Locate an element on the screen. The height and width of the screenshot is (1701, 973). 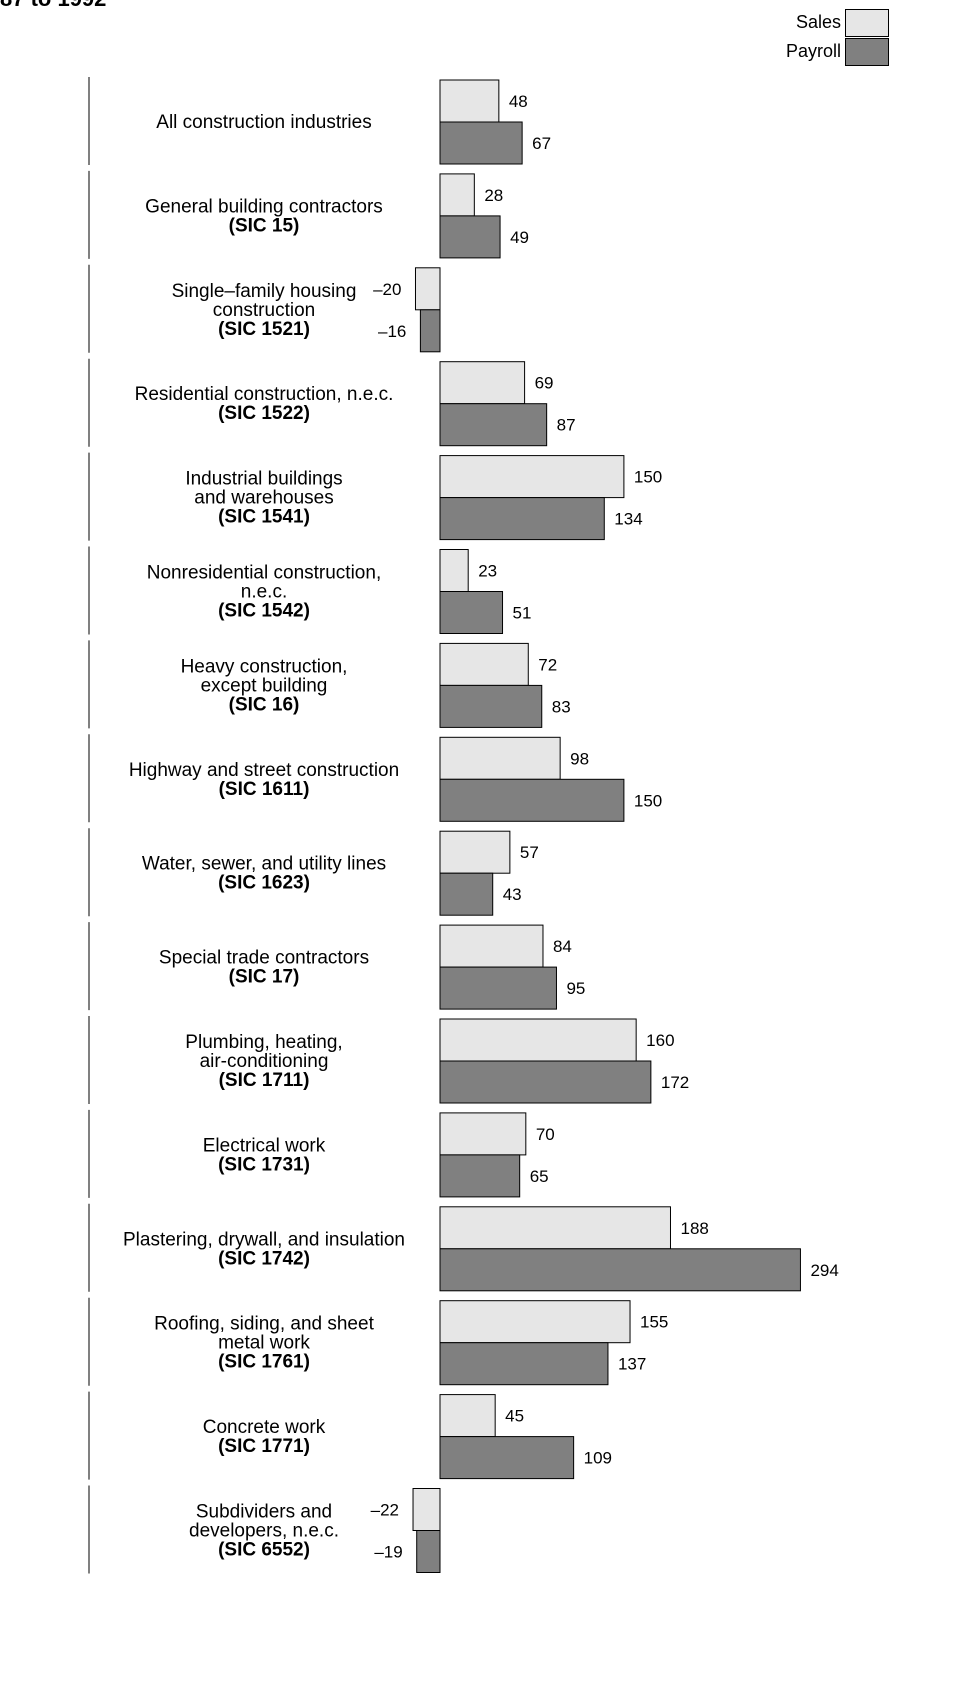
category-label: except building is located at coordinates (264, 685).